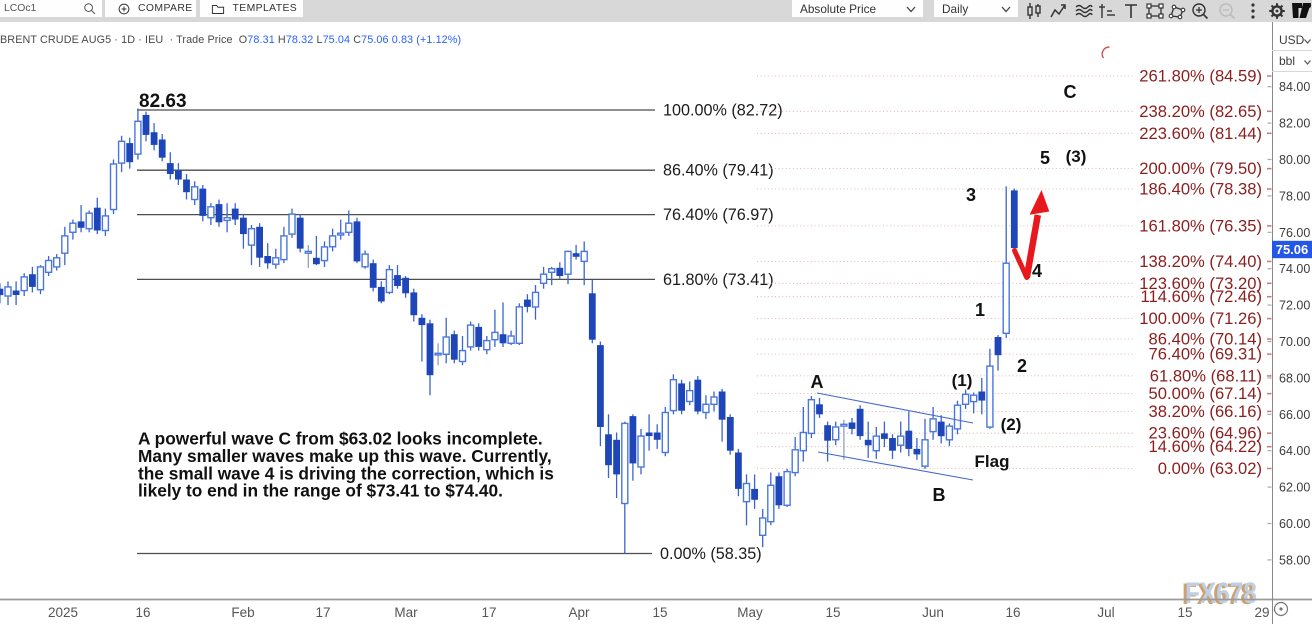 This screenshot has height=624, width=1312. Describe the element at coordinates (1022, 366) in the screenshot. I see `svg-text: 2` at that location.